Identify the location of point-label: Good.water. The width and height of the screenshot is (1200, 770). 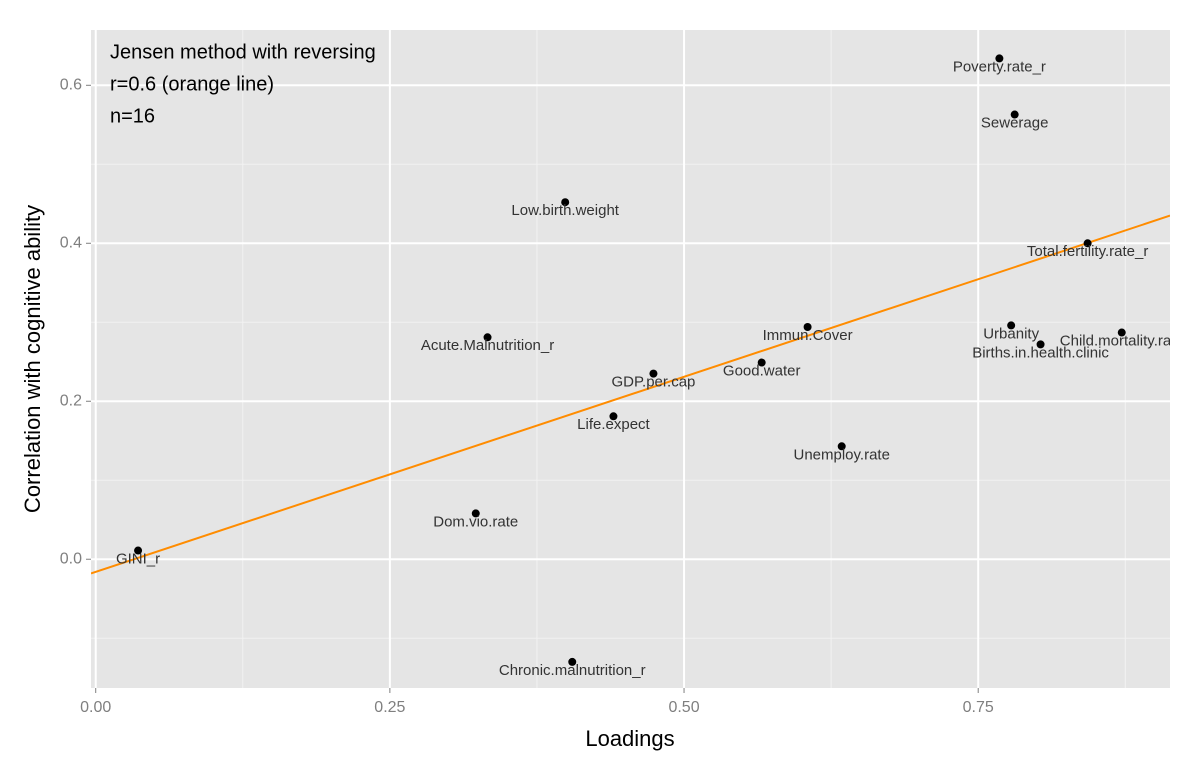
(762, 371).